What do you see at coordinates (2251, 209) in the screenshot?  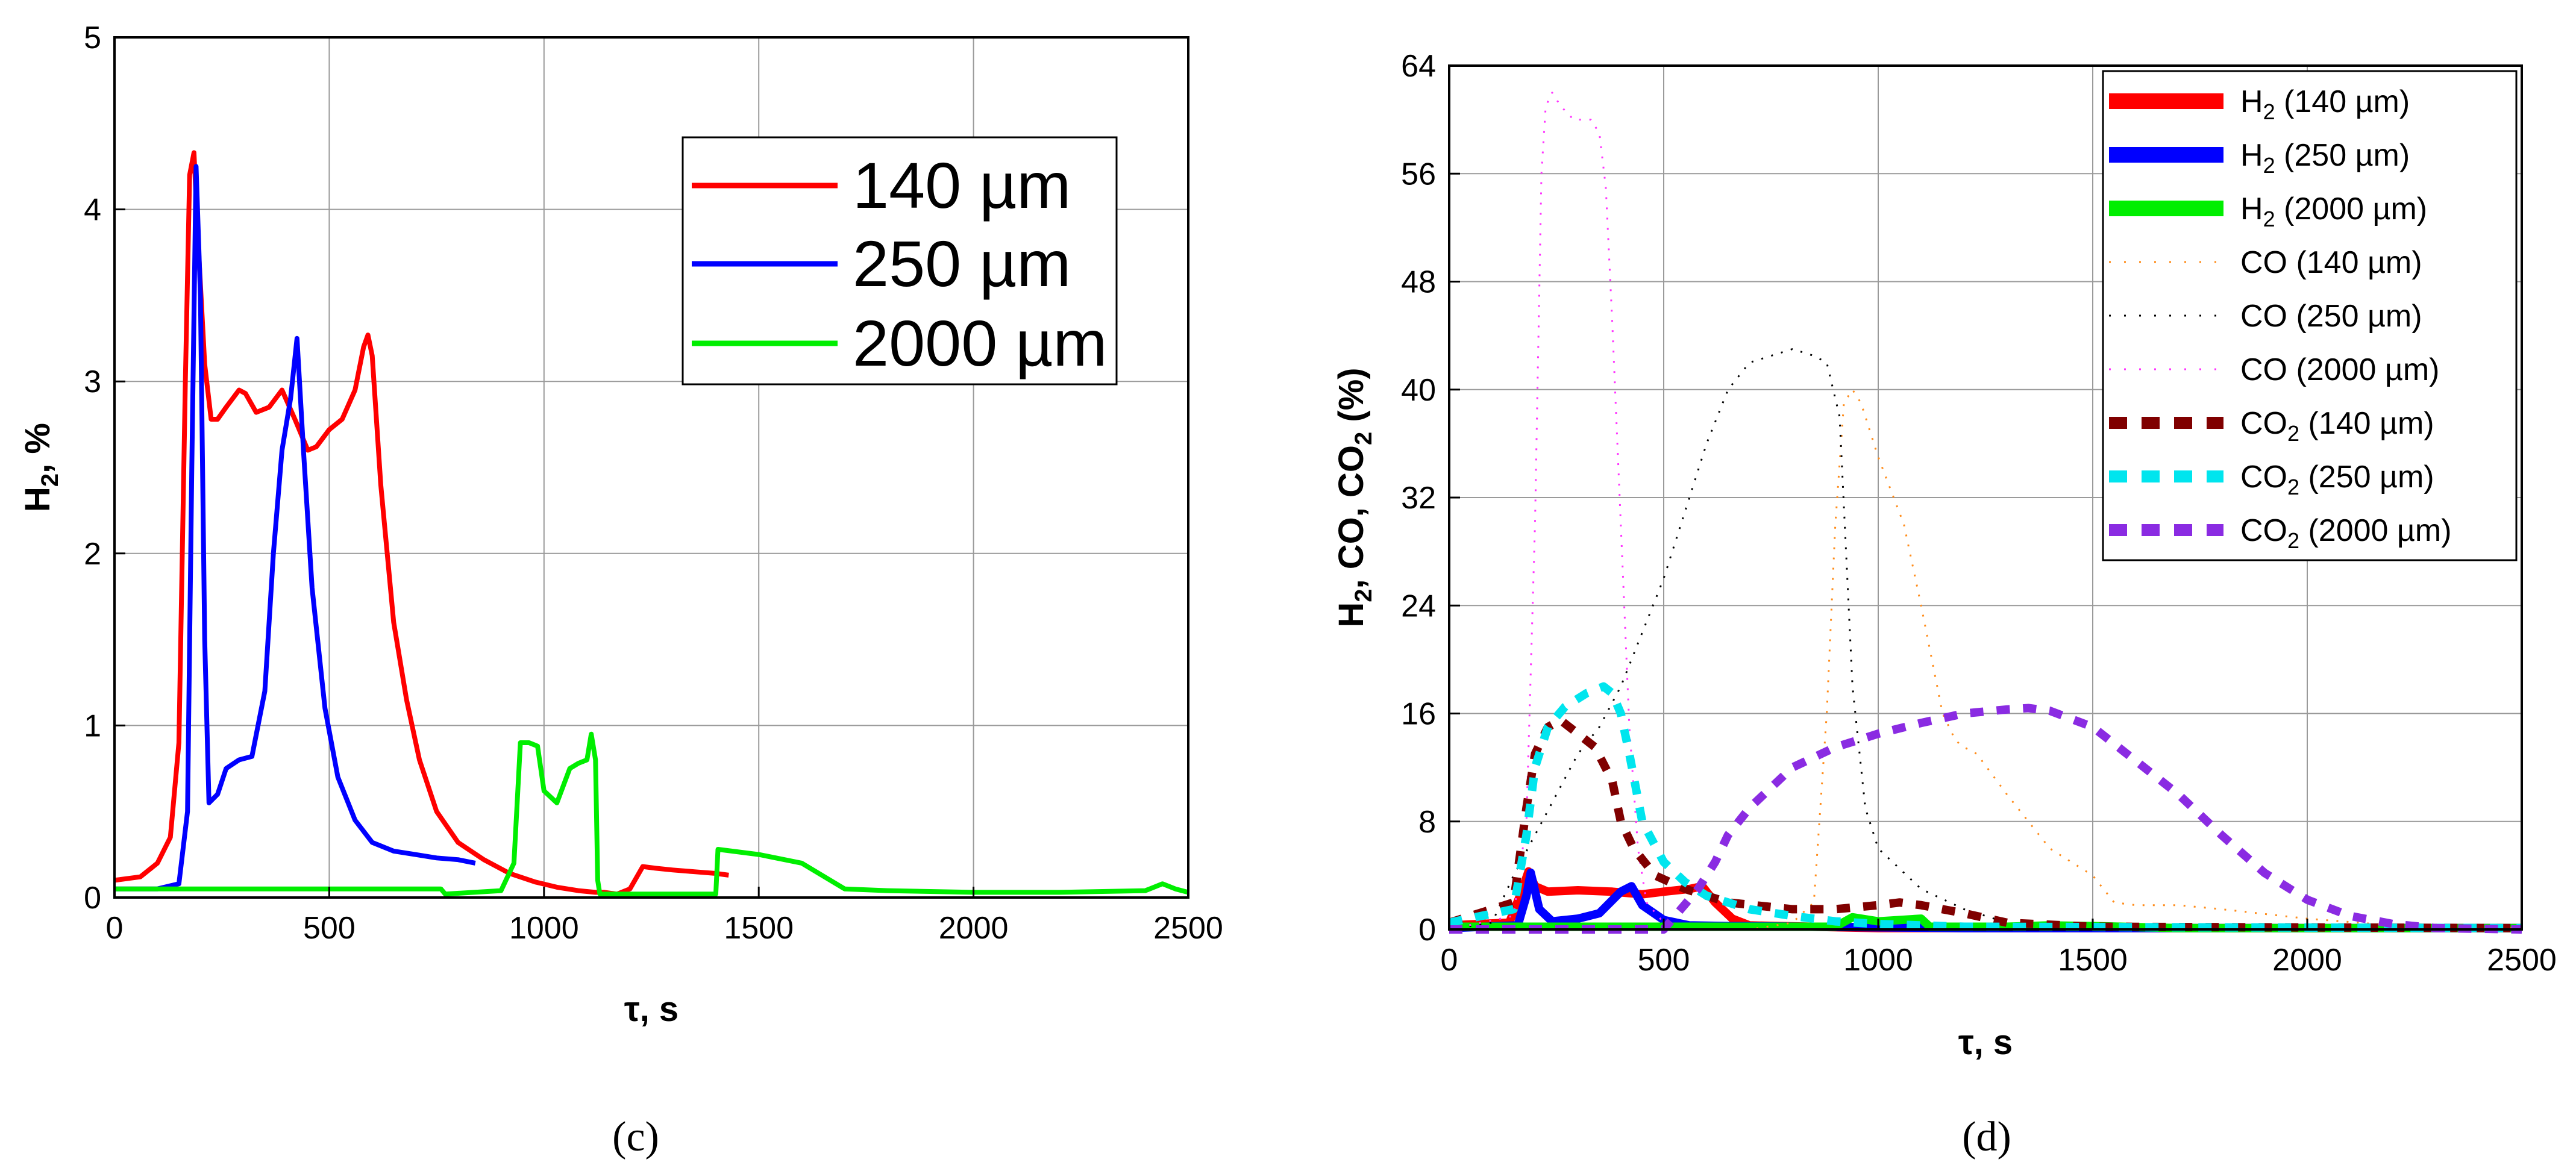 I see `chart-d-legend-label-main-2: H` at bounding box center [2251, 209].